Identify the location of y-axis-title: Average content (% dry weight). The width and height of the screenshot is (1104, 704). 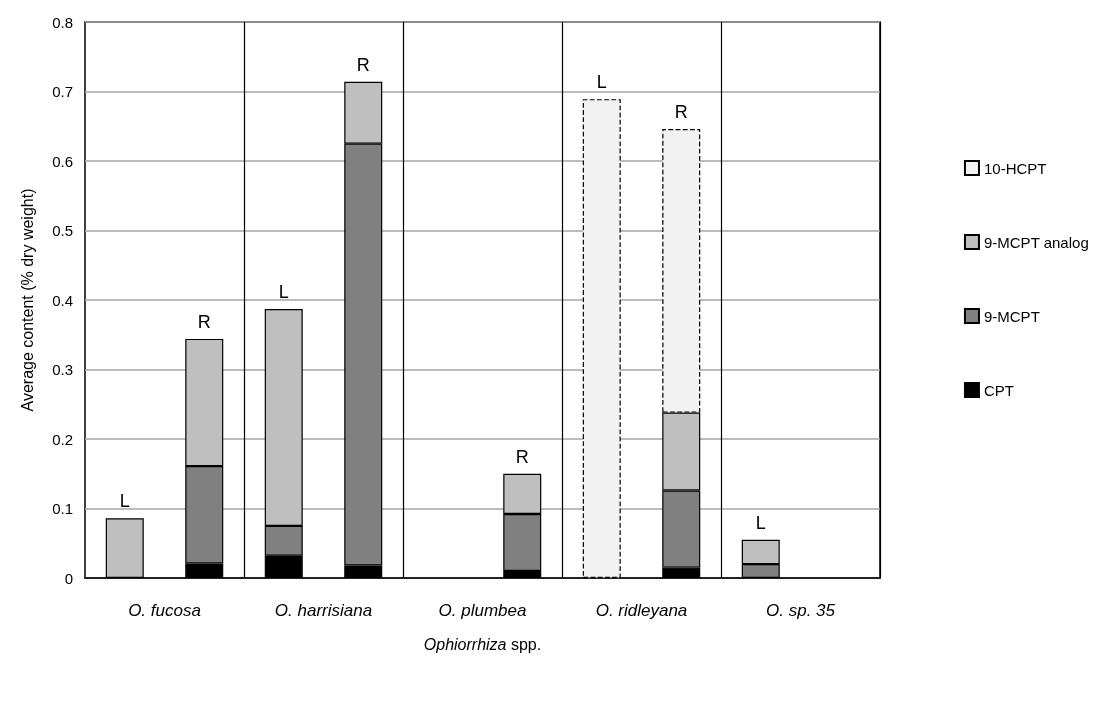
(27, 300).